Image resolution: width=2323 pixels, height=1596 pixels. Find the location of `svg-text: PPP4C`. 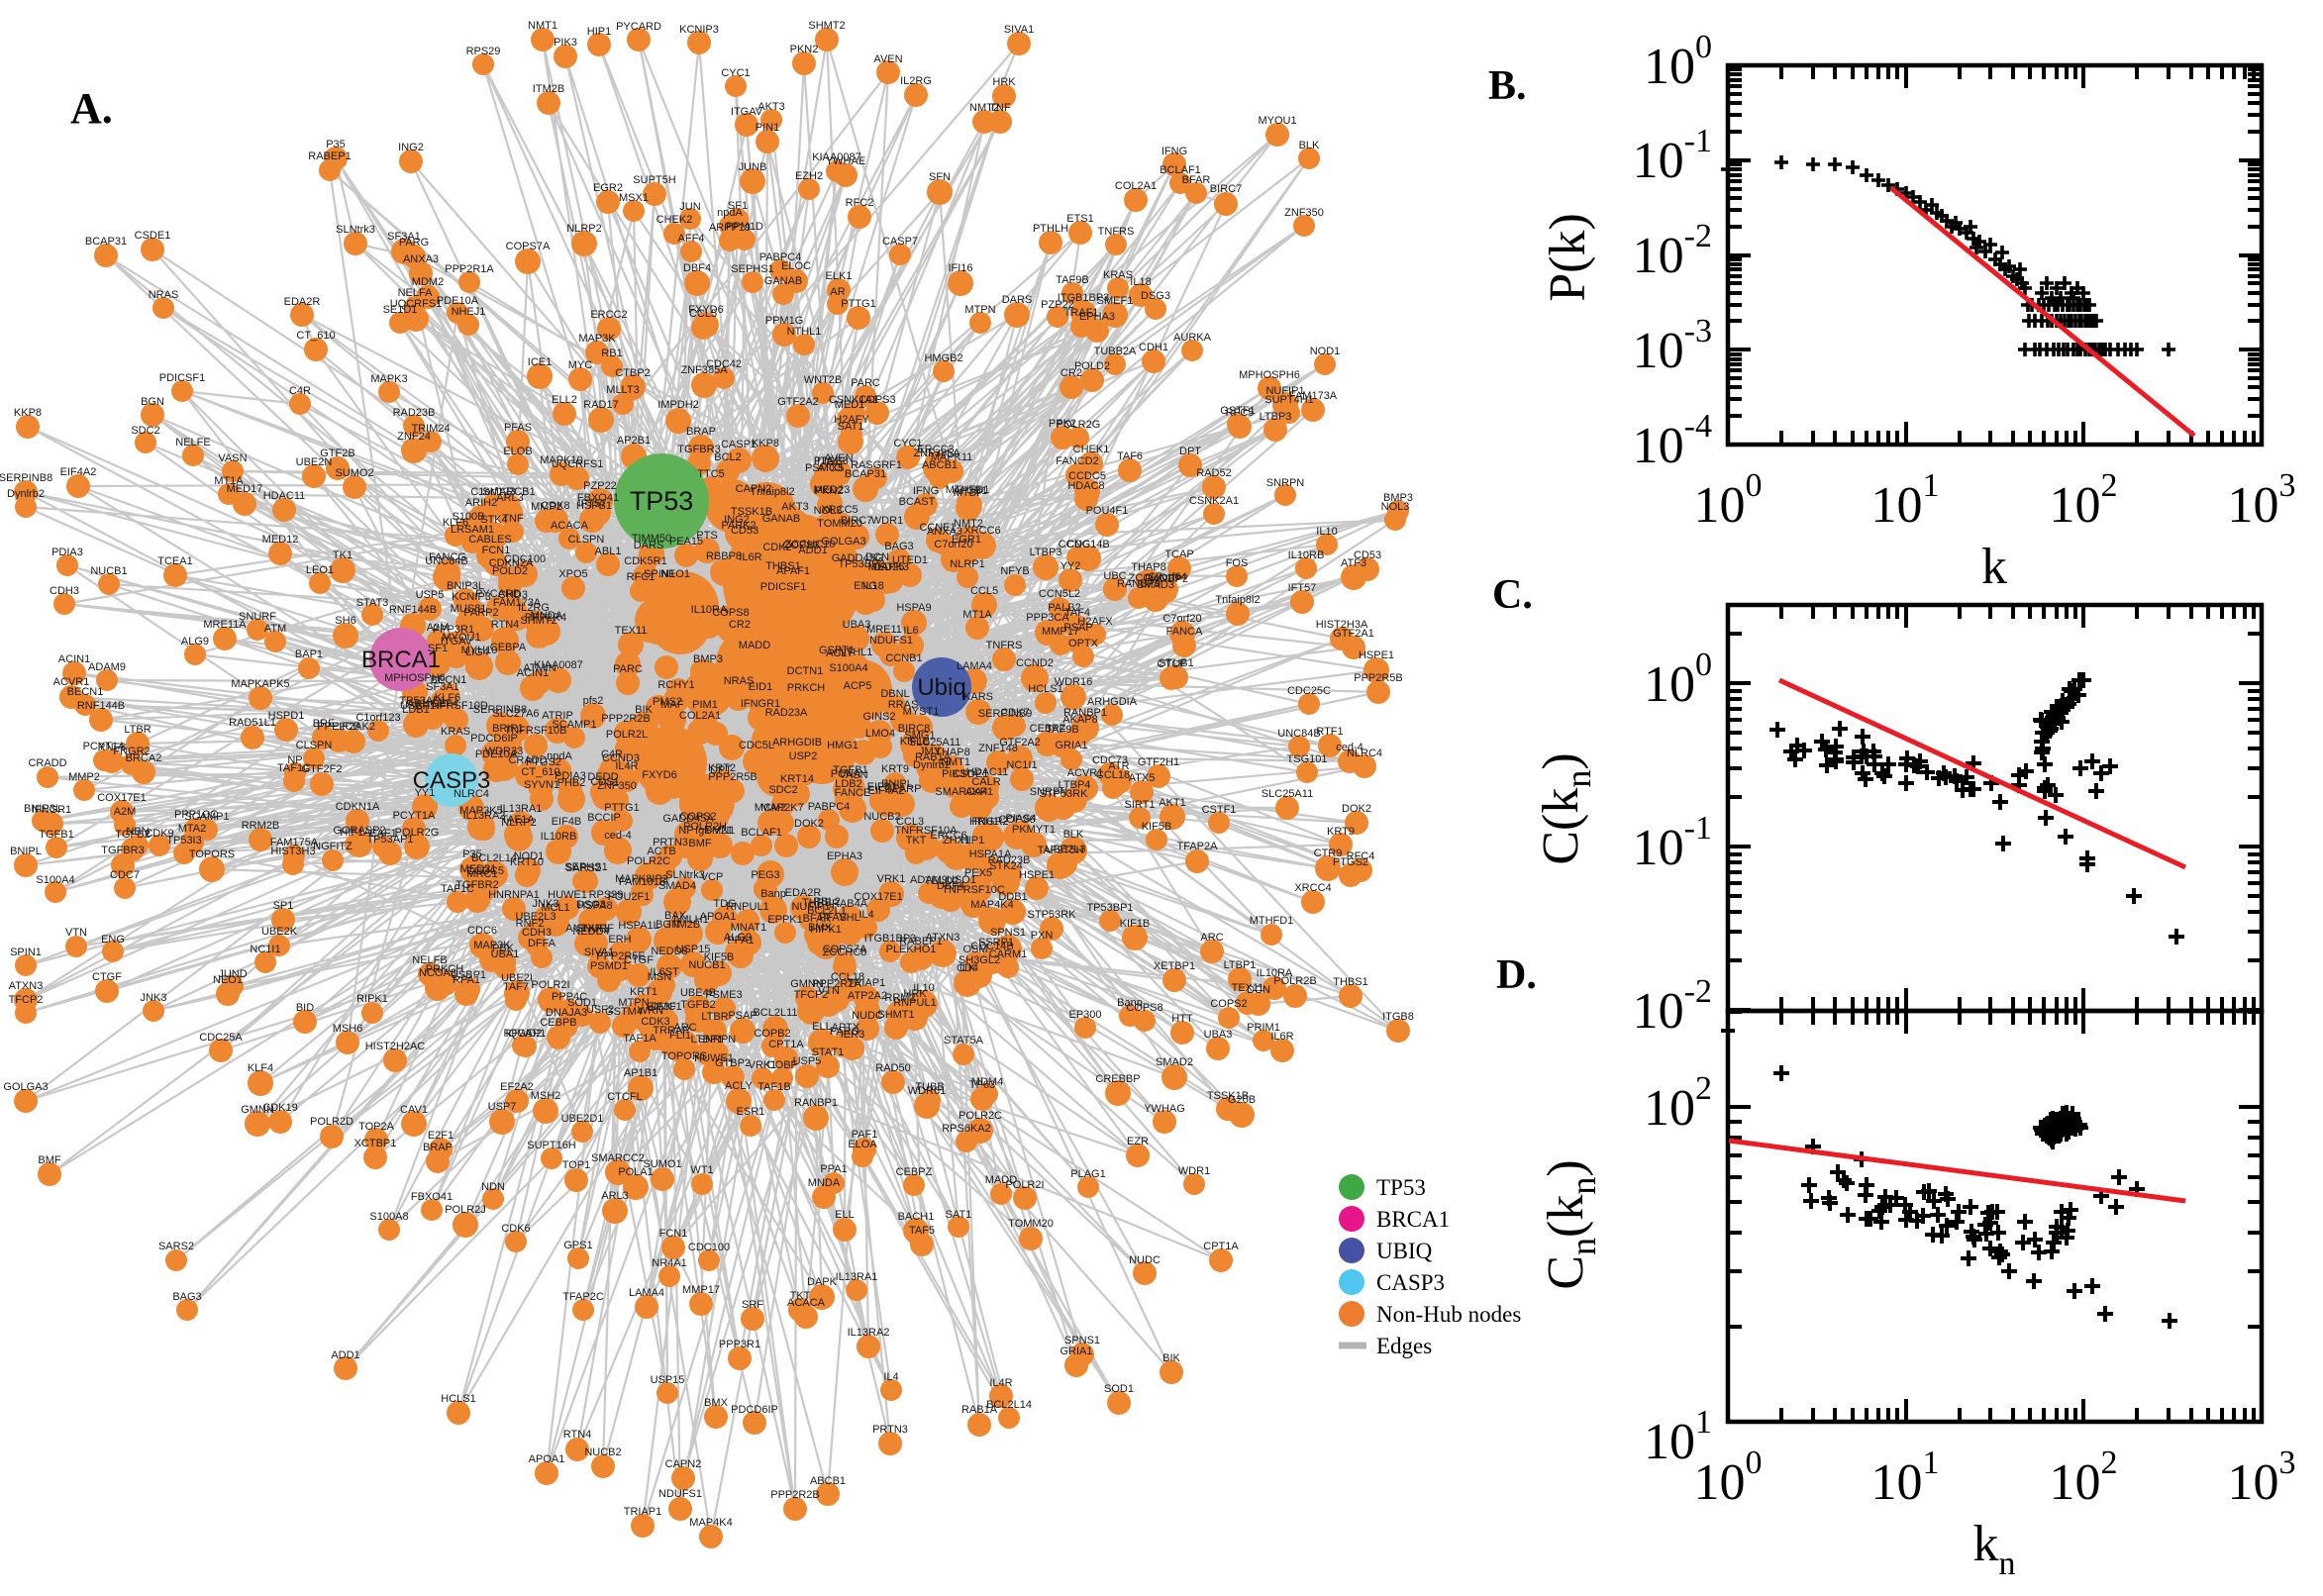

svg-text: PPP4C is located at coordinates (569, 997).